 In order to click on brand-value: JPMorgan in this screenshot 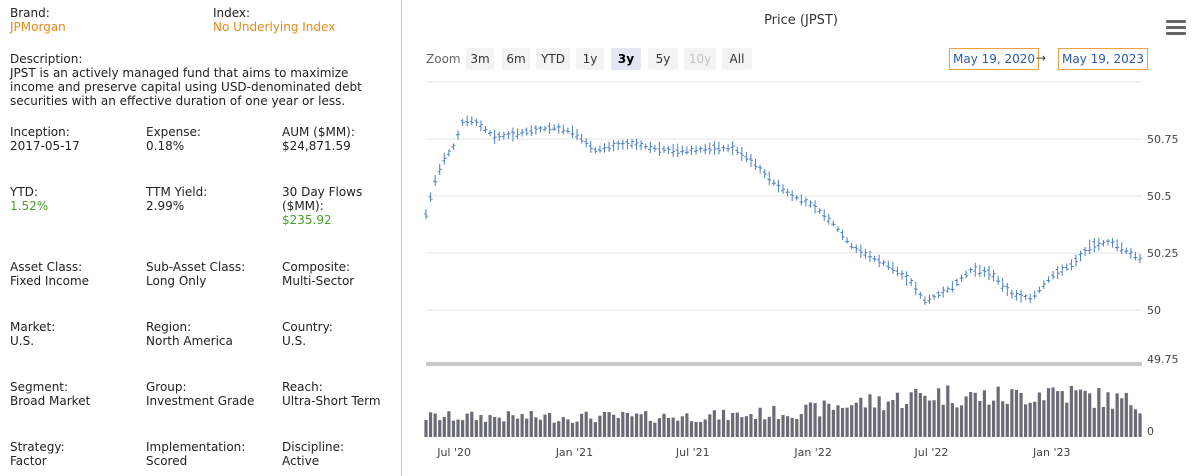, I will do `click(38, 27)`.